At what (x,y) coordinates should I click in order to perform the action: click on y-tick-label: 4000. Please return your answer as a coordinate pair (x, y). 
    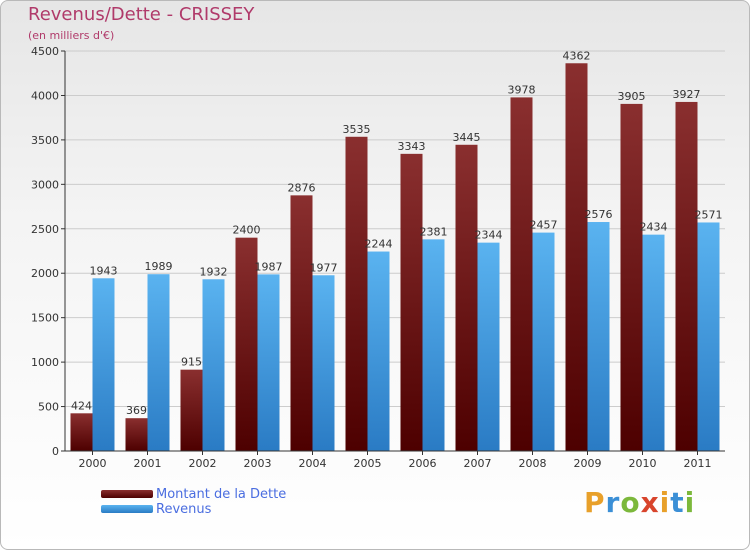
    Looking at the image, I should click on (45, 95).